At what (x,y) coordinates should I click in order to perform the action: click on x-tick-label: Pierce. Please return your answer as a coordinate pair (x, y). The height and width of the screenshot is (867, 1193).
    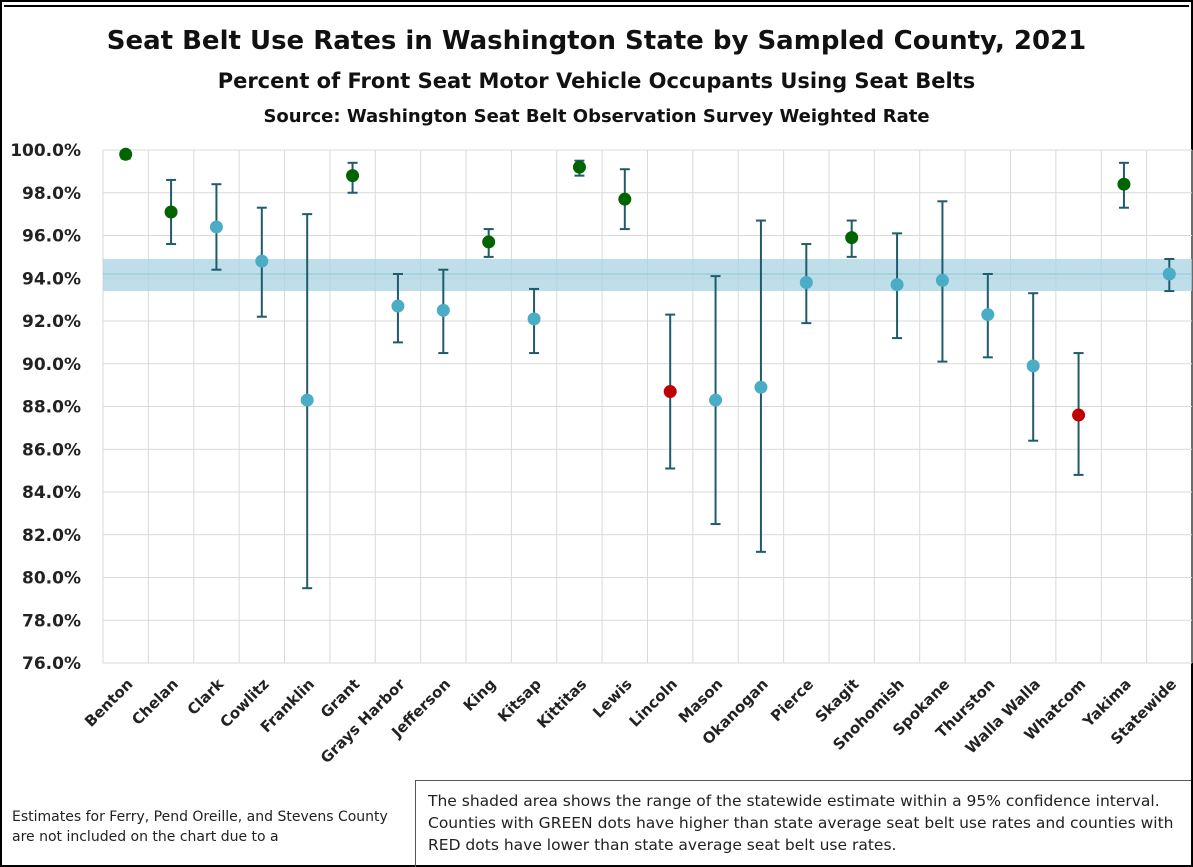
    Looking at the image, I should click on (792, 700).